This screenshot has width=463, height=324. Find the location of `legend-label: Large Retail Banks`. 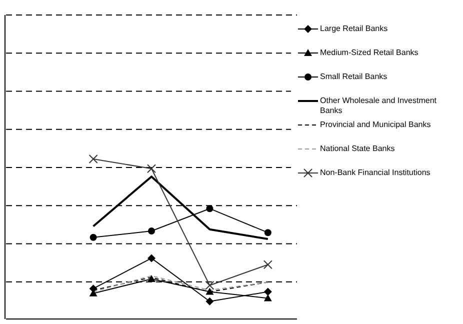

legend-label: Large Retail Banks is located at coordinates (354, 29).